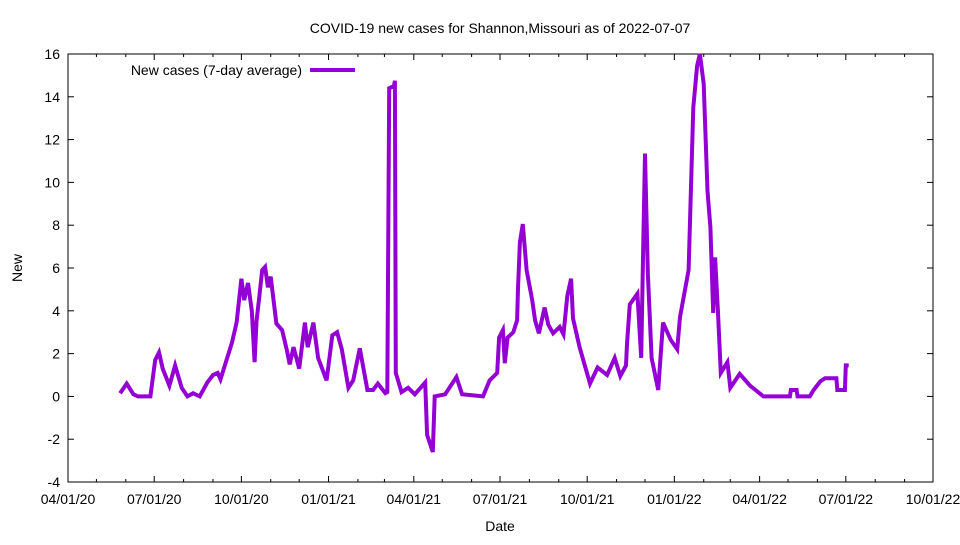 This screenshot has height=545, width=960. Describe the element at coordinates (54, 439) in the screenshot. I see `y-tick-label: -2` at that location.